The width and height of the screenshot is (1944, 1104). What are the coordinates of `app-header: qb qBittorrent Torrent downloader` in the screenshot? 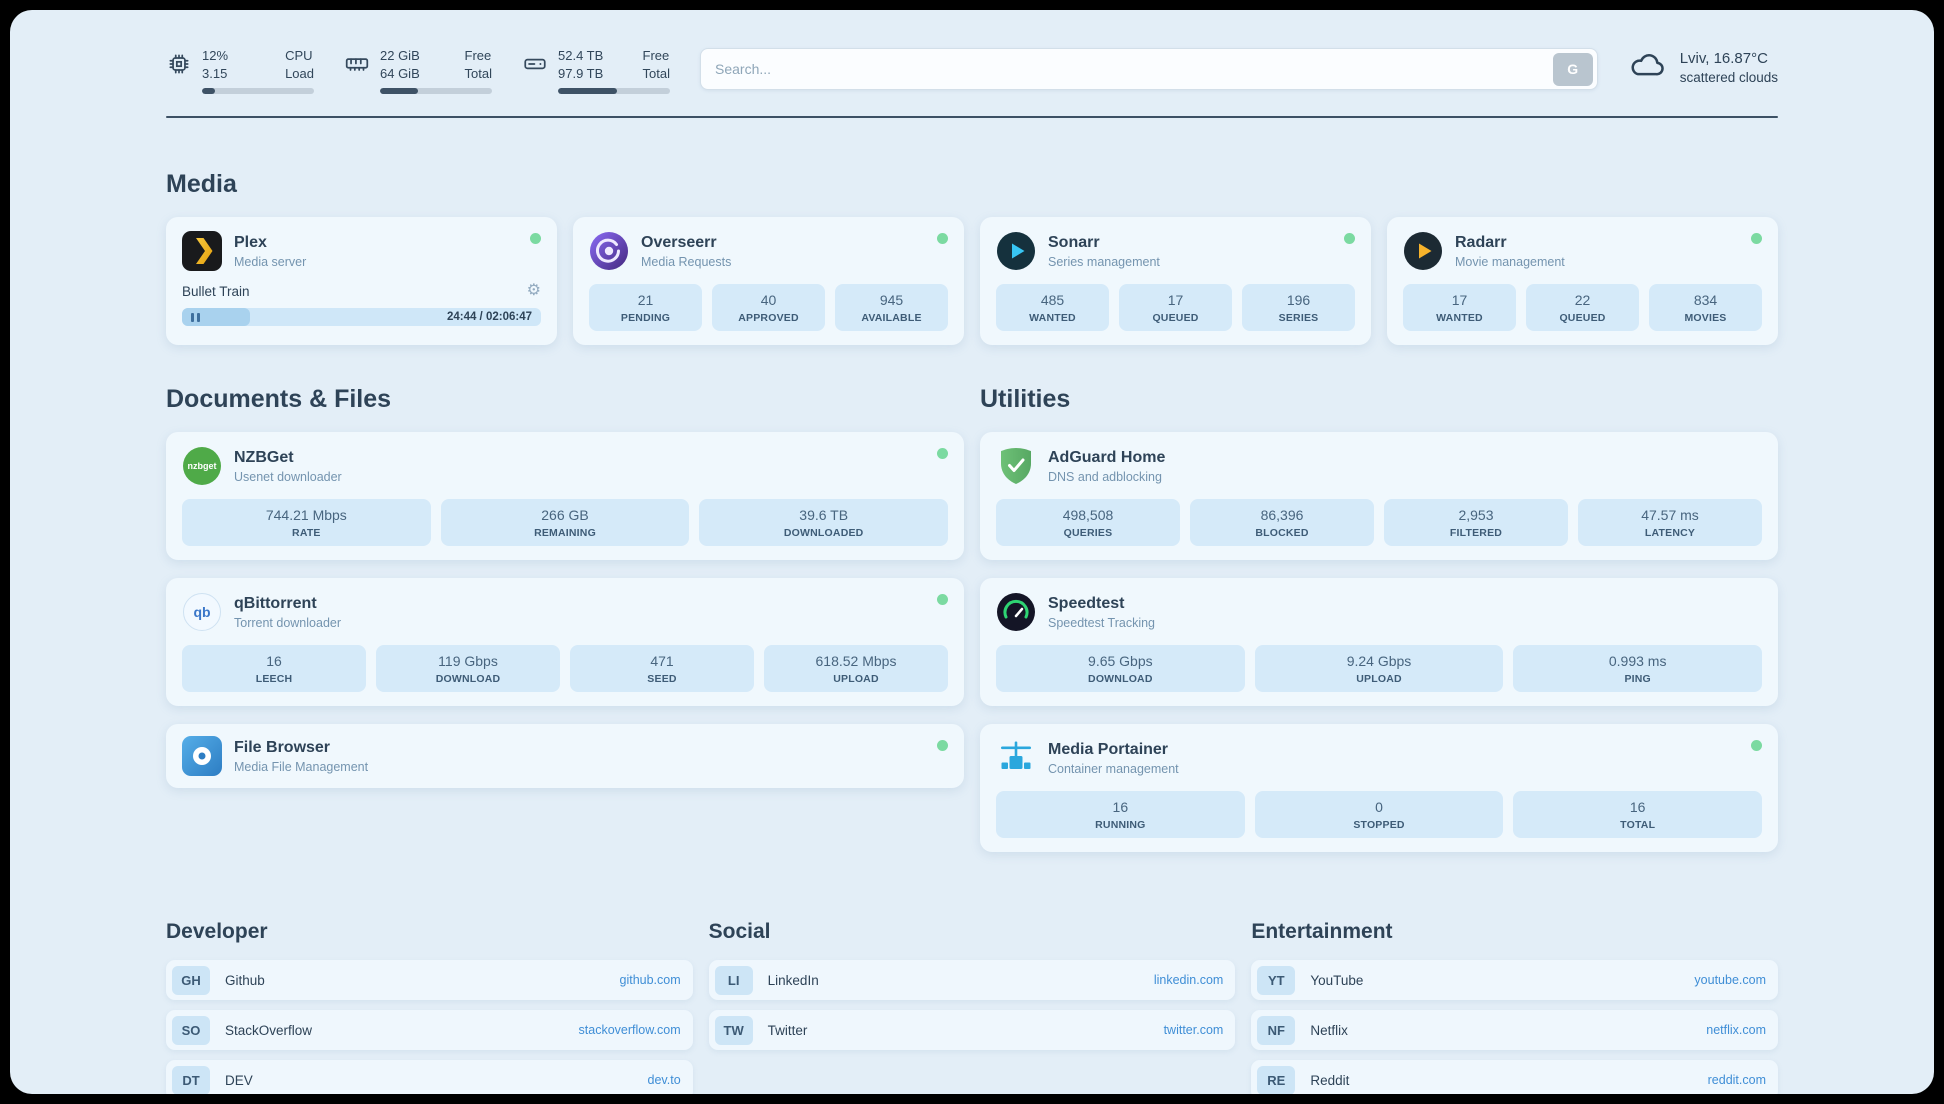 It's located at (565, 612).